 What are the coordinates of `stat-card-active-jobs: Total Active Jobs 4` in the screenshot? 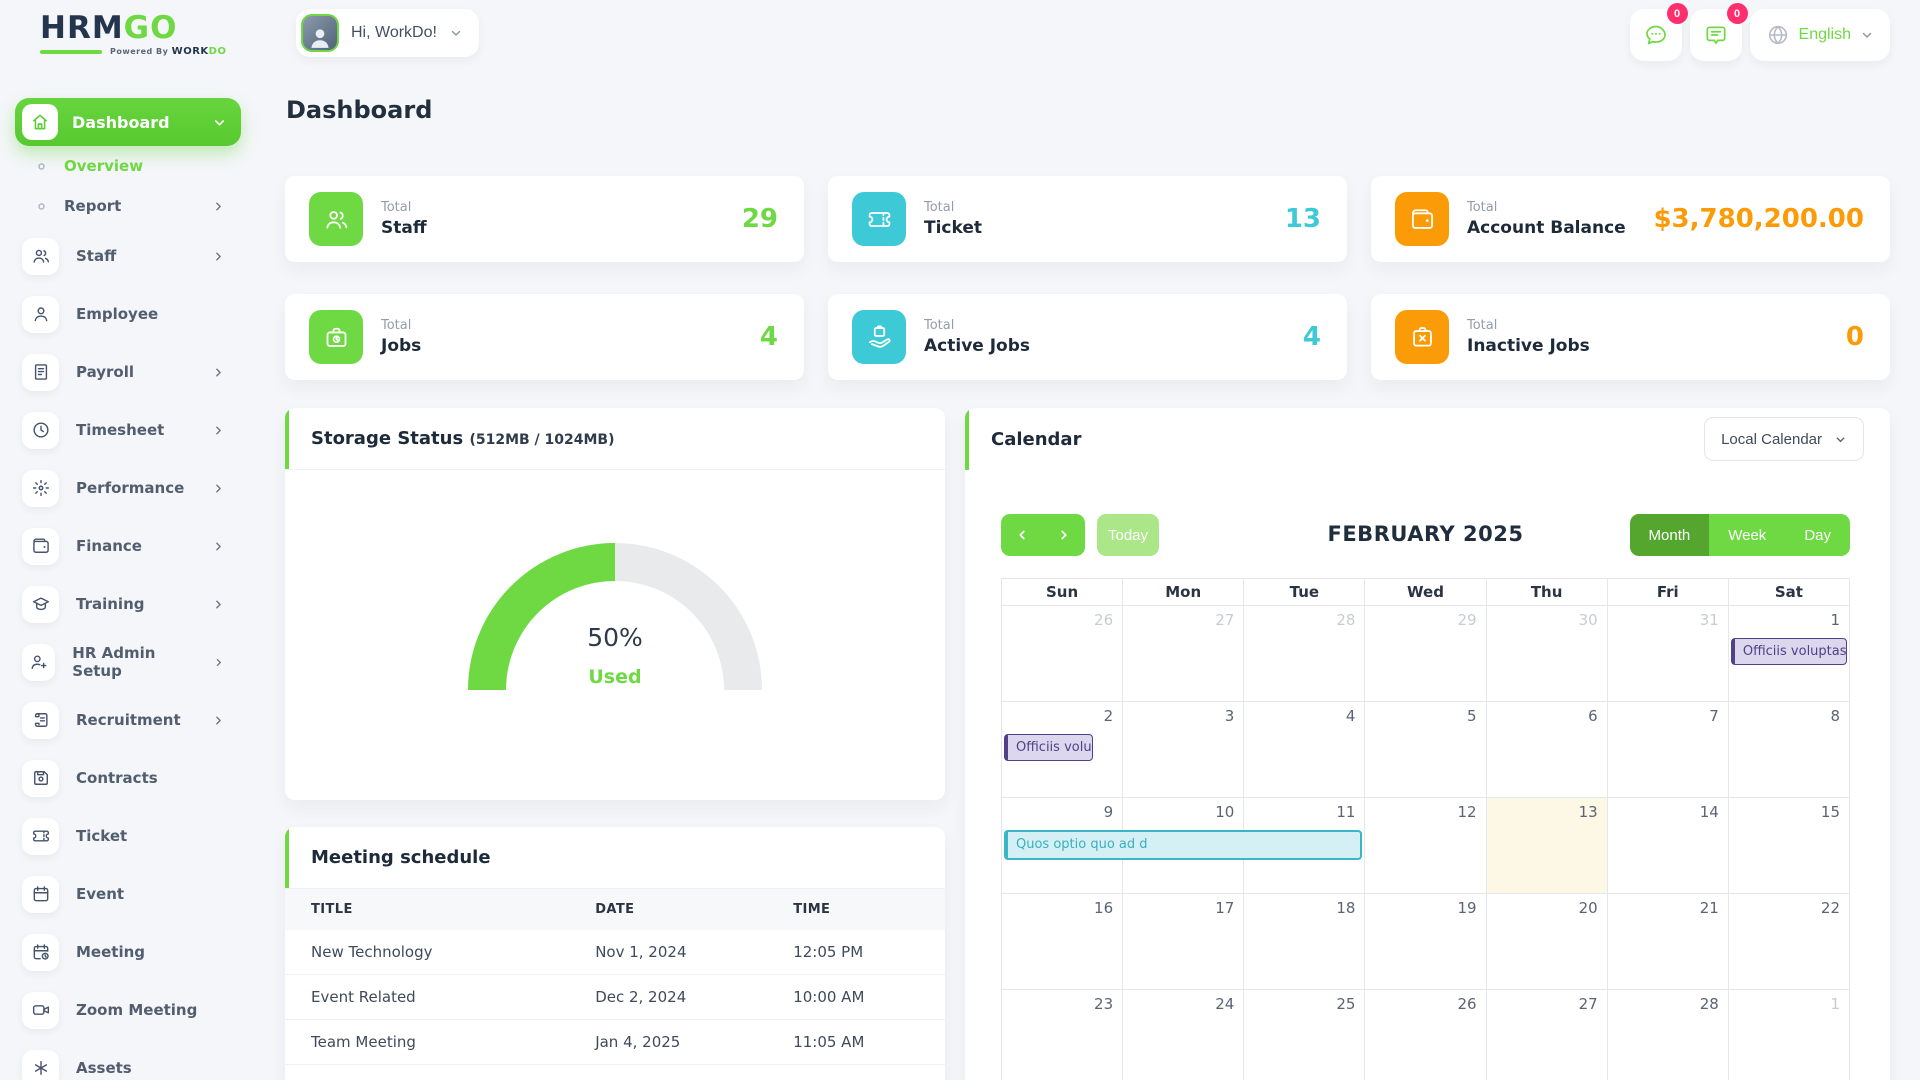 It's located at (1087, 337).